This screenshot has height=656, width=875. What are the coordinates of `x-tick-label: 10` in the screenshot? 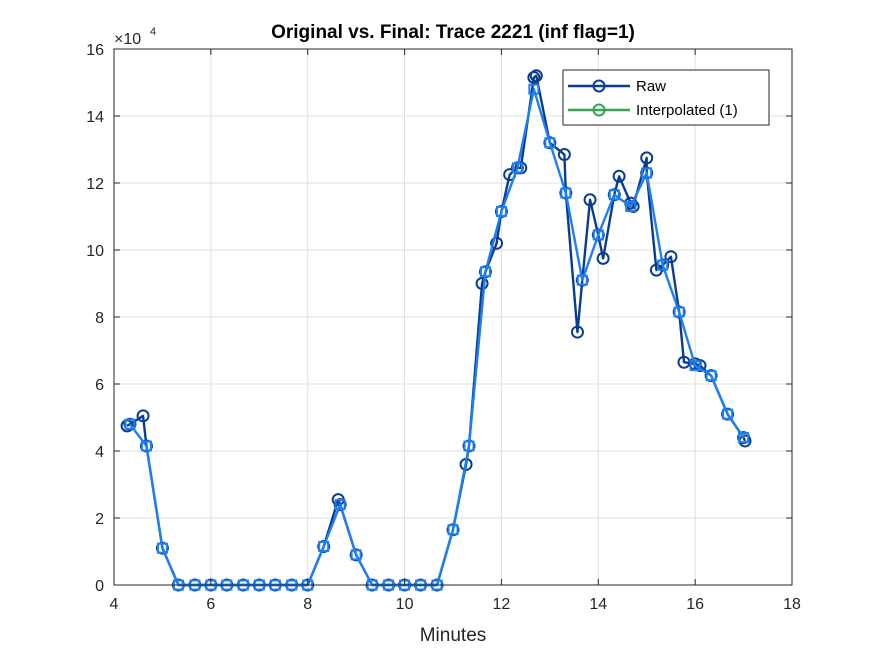 It's located at (405, 604).